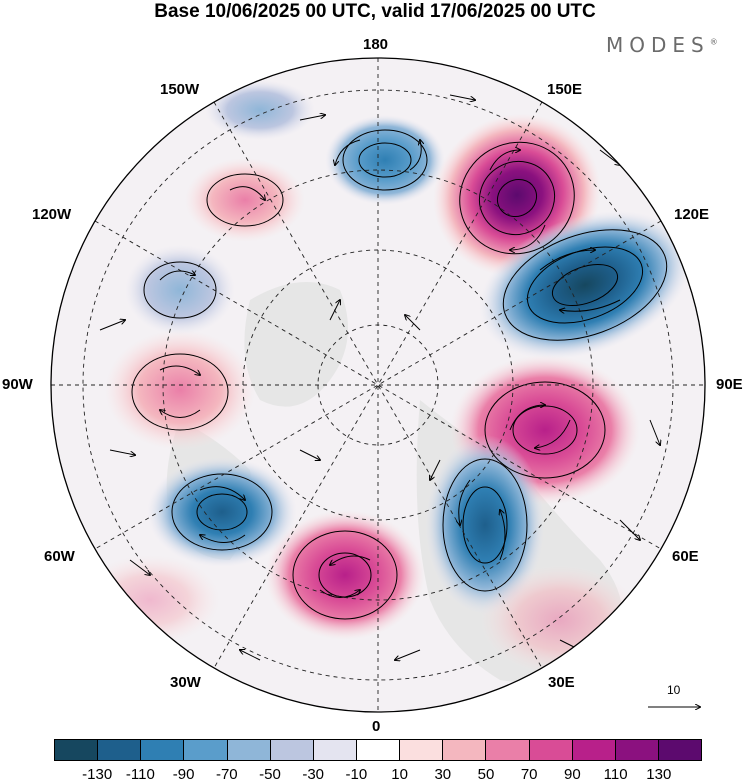 The width and height of the screenshot is (750, 783). Describe the element at coordinates (399, 774) in the screenshot. I see `colorbar-tick-label: 10` at that location.